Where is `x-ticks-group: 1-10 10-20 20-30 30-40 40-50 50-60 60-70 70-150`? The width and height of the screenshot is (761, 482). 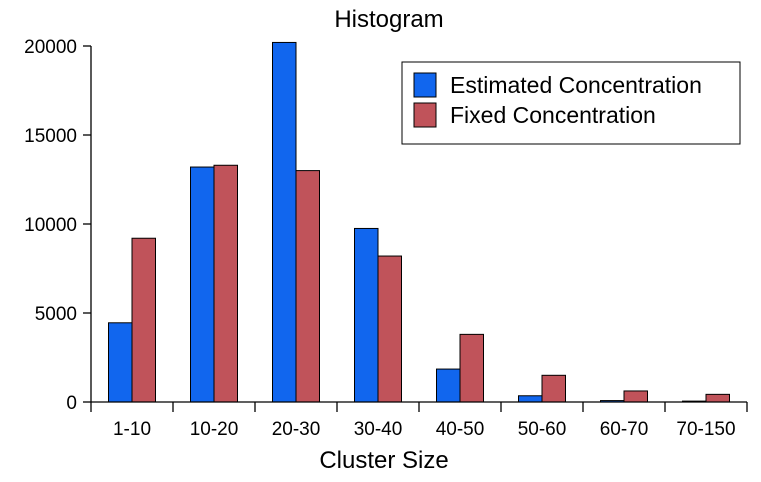 x-ticks-group: 1-10 10-20 20-30 30-40 40-50 50-60 60-70 70-150 is located at coordinates (419, 421).